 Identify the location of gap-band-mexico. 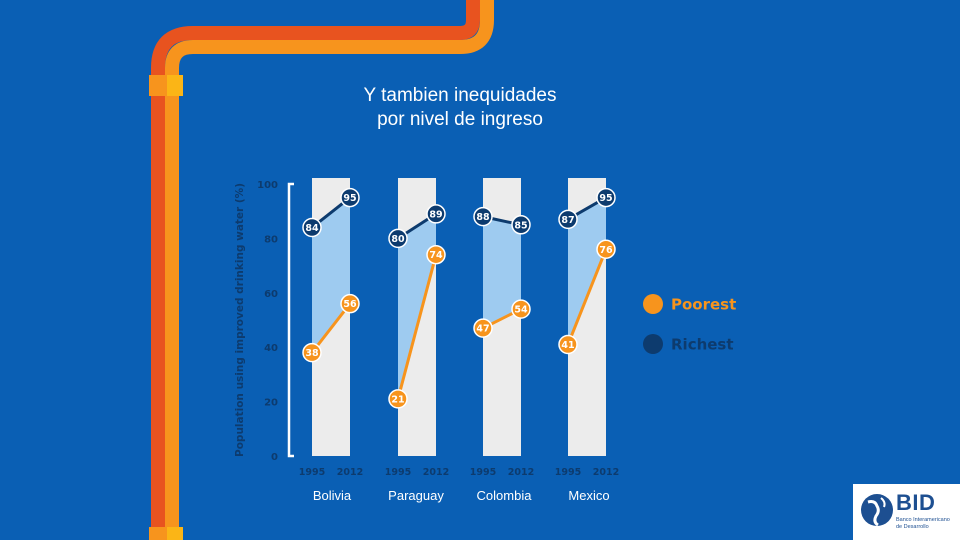
(587, 271).